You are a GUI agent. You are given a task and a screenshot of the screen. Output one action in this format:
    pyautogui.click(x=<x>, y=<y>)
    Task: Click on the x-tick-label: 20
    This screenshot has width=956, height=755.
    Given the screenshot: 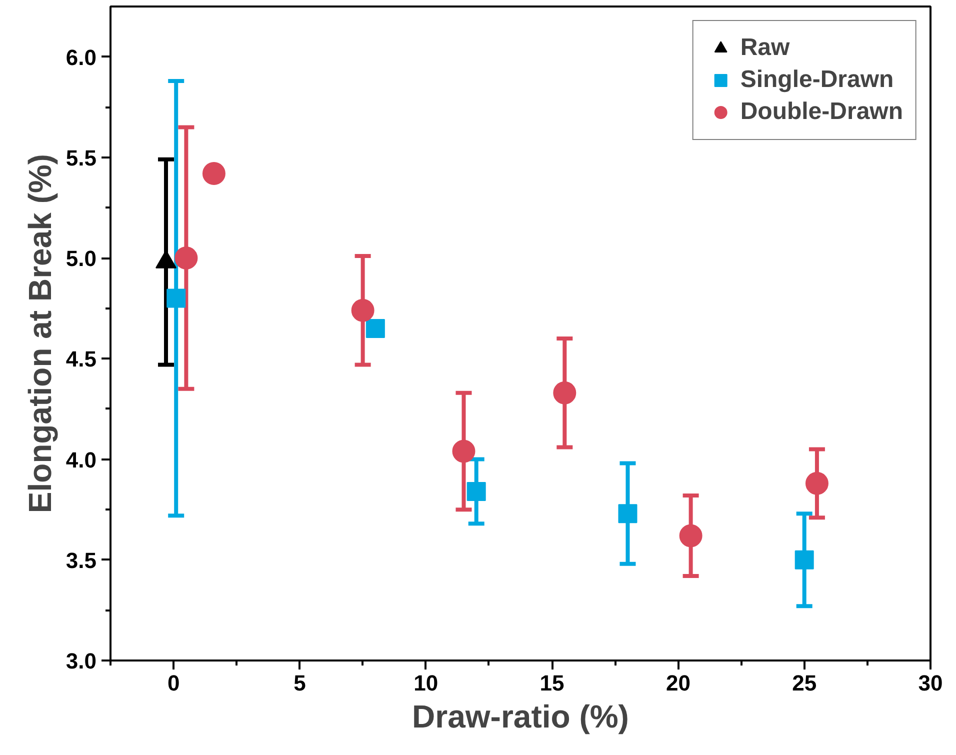 What is the action you would take?
    pyautogui.click(x=678, y=683)
    